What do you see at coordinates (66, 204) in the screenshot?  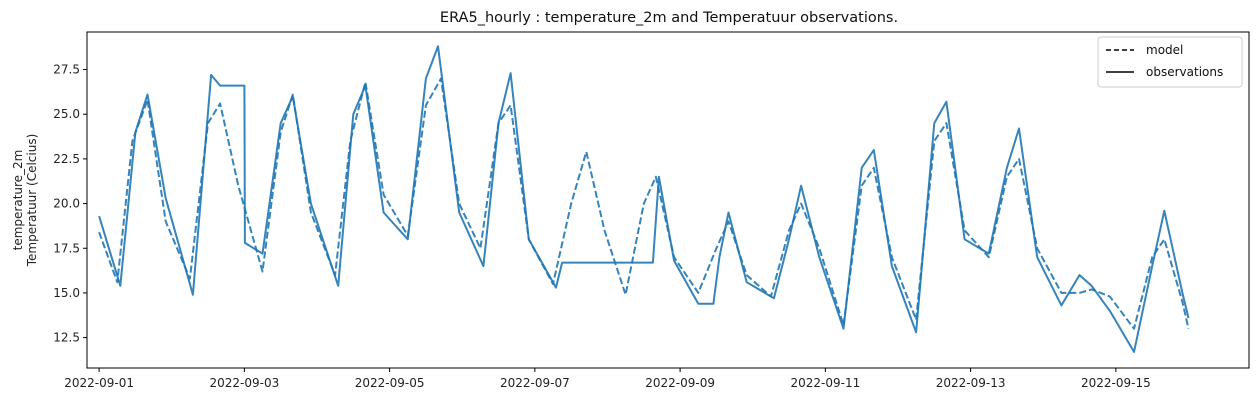 I see `y-tick-label: 20.0` at bounding box center [66, 204].